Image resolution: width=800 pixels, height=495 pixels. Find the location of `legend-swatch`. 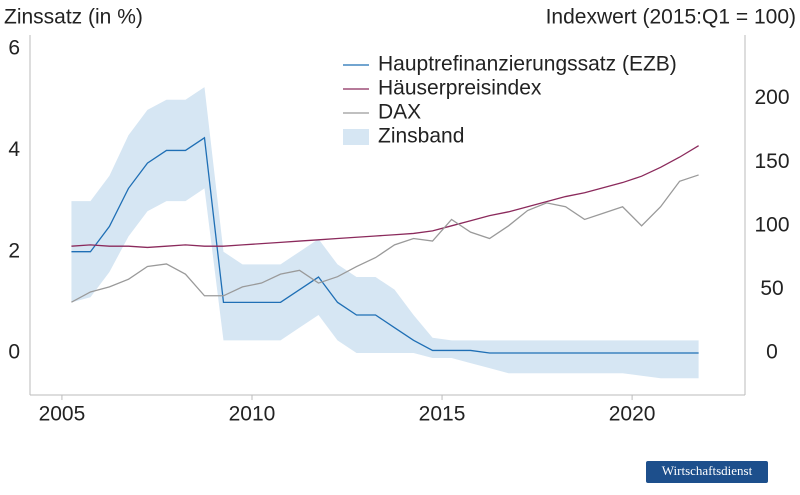

legend-swatch is located at coordinates (356, 137).